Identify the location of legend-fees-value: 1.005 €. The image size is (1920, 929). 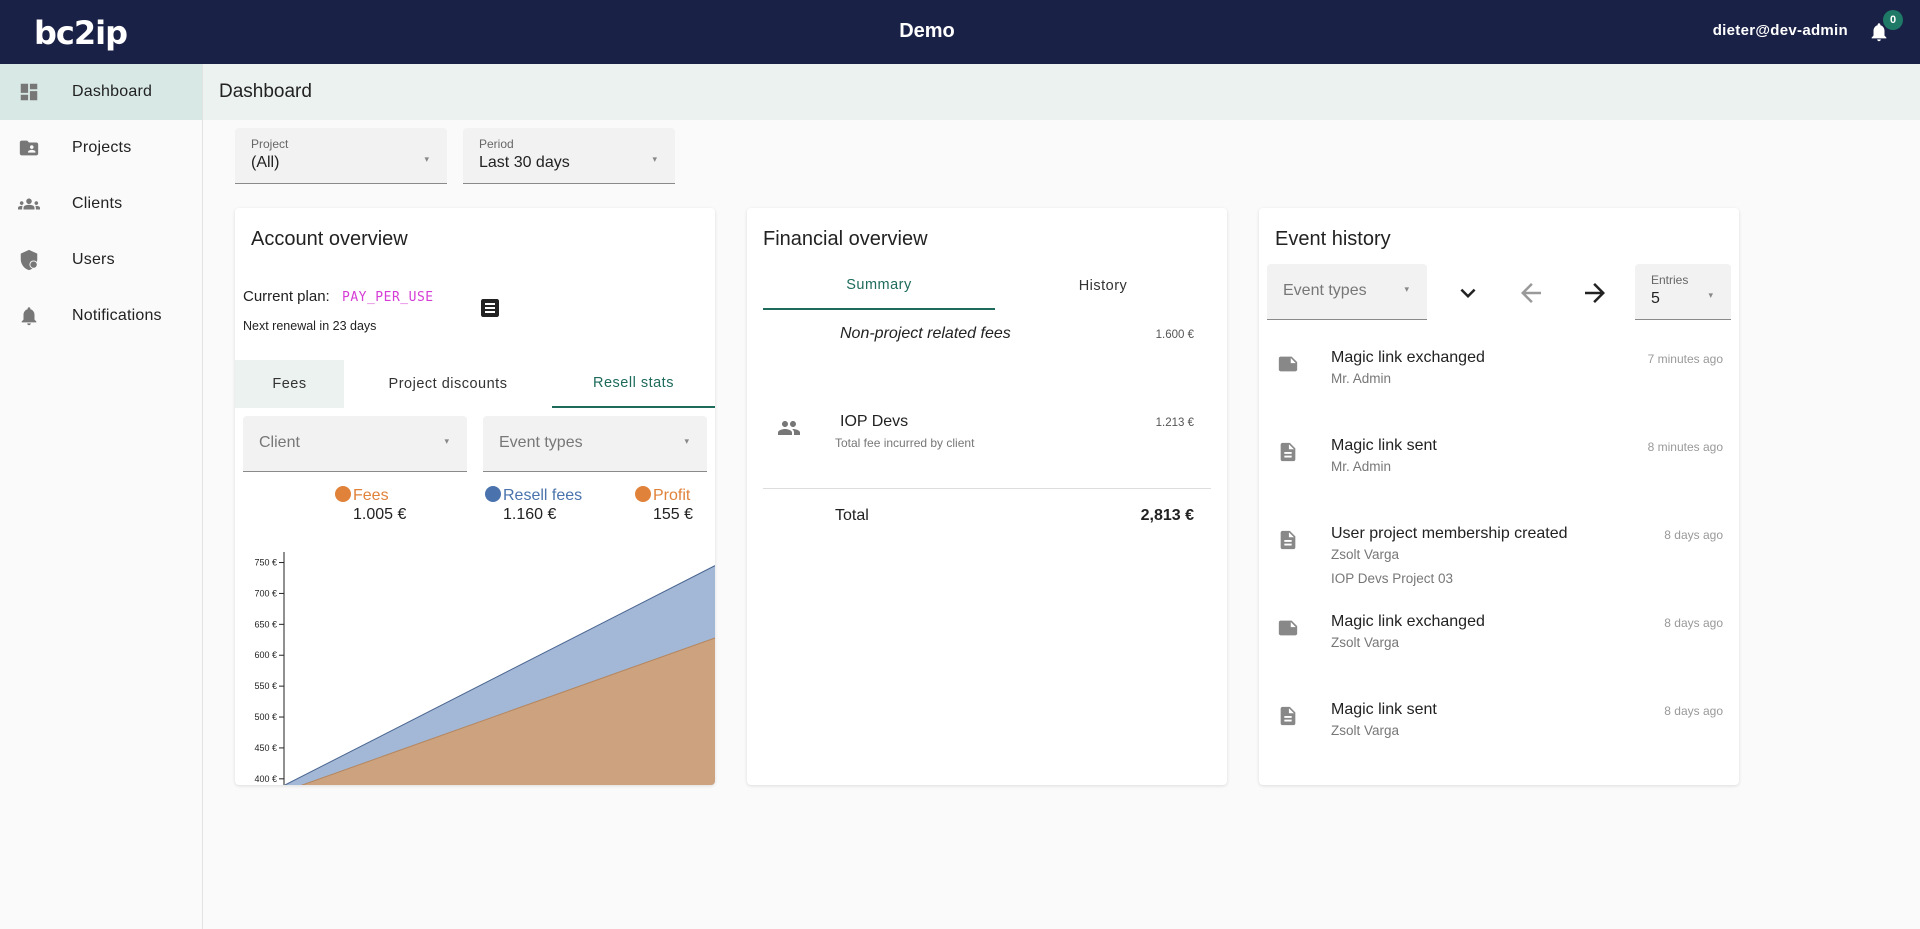
(380, 514).